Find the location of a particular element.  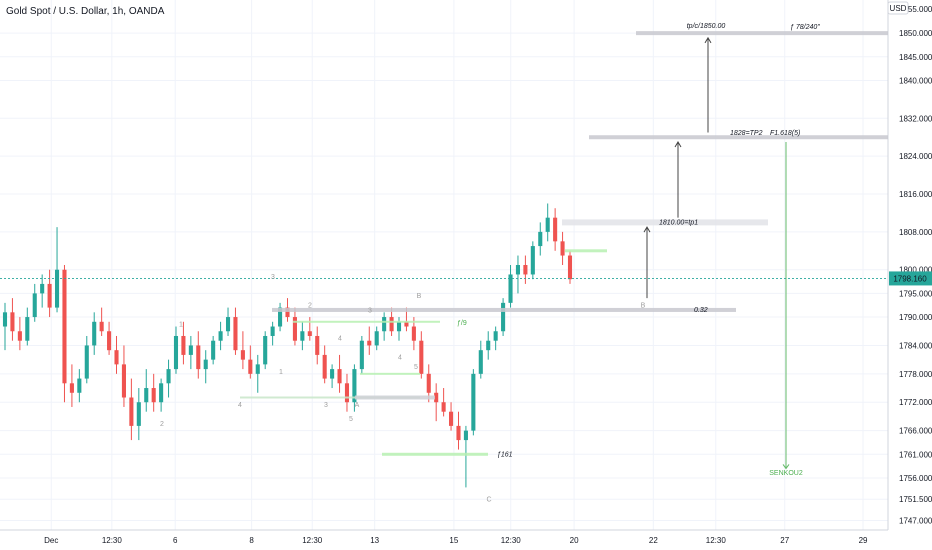

senkou-target-arrowhead is located at coordinates (786, 467).